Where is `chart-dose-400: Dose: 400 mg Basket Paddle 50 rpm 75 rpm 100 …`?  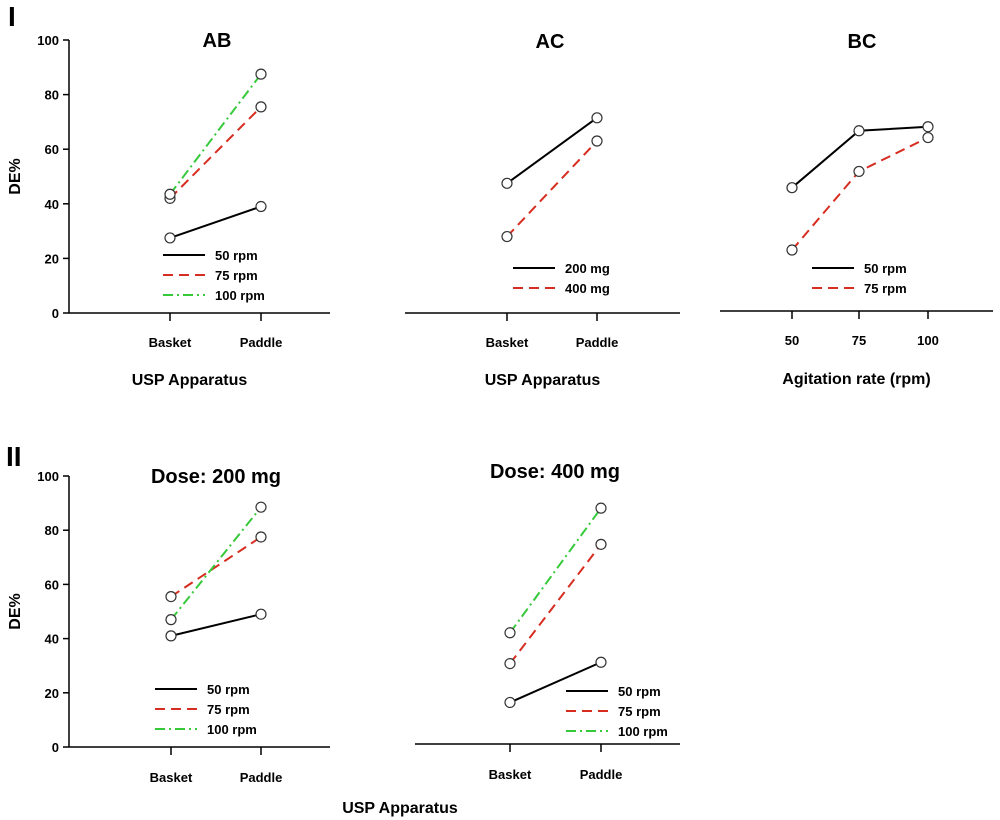
chart-dose-400: Dose: 400 mg Basket Paddle 50 rpm 75 rpm 100 … is located at coordinates (547, 621).